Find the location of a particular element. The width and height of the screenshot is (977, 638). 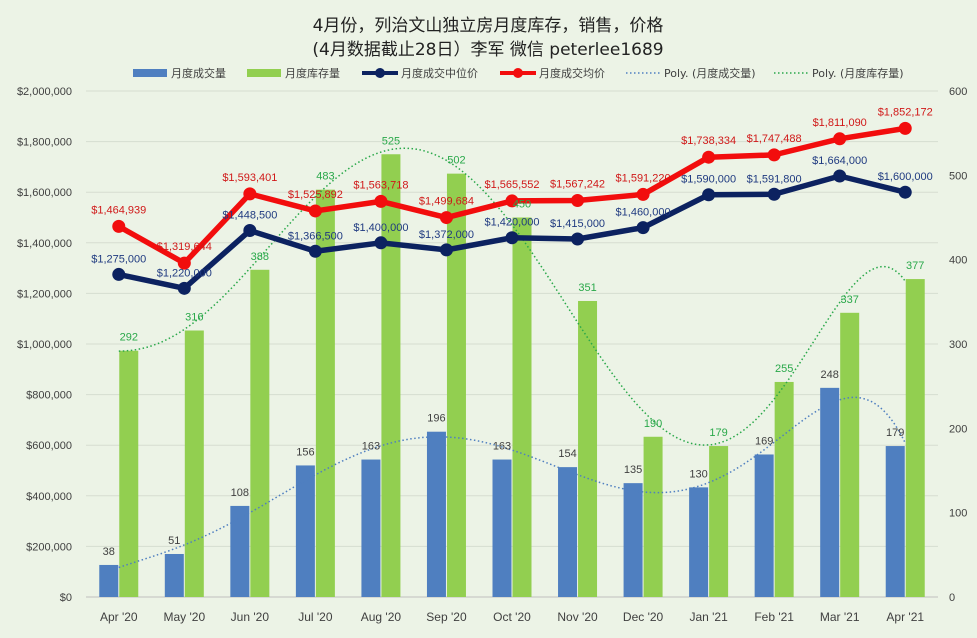

data-label-inventory: 337 is located at coordinates (850, 300).